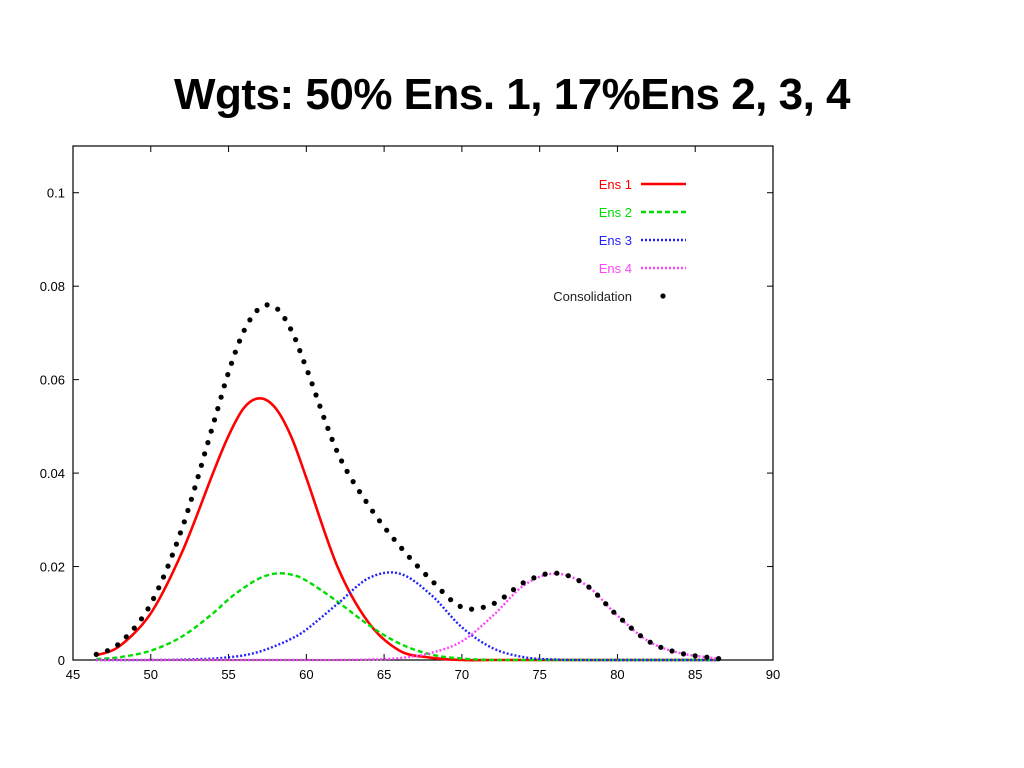 The width and height of the screenshot is (1024, 768). I want to click on y-tick-label: 0.08, so click(52, 286).